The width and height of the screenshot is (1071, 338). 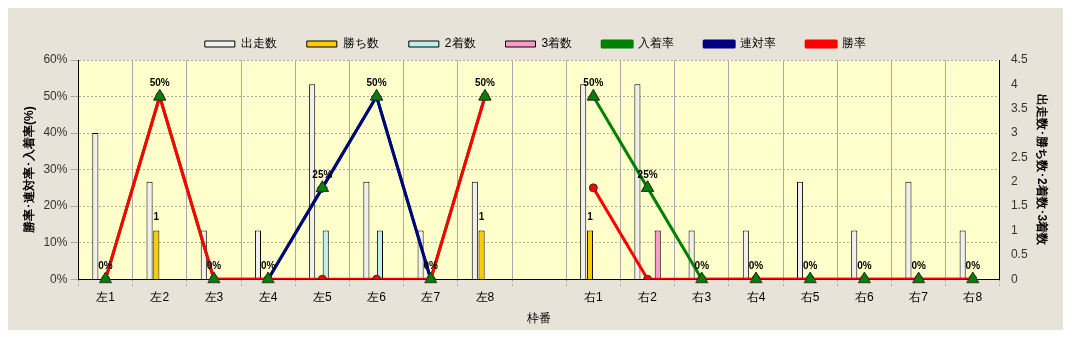 What do you see at coordinates (160, 296) in the screenshot?
I see `x-tick-label: 左2` at bounding box center [160, 296].